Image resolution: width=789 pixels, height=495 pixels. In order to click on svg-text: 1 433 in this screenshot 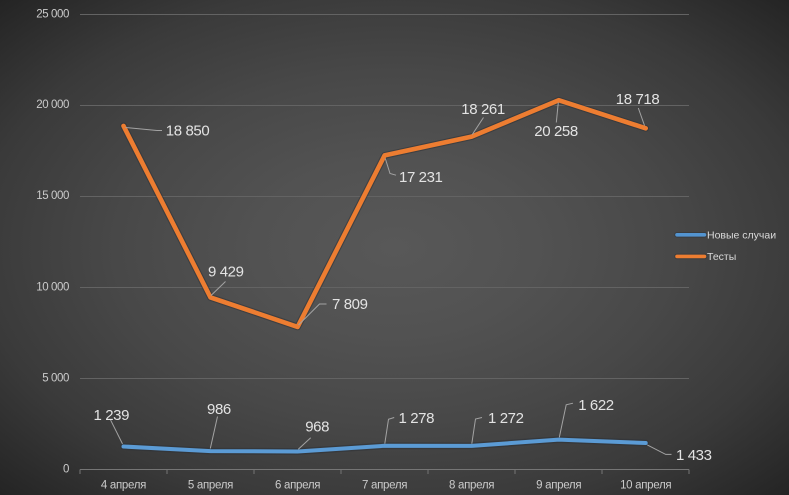, I will do `click(694, 455)`.